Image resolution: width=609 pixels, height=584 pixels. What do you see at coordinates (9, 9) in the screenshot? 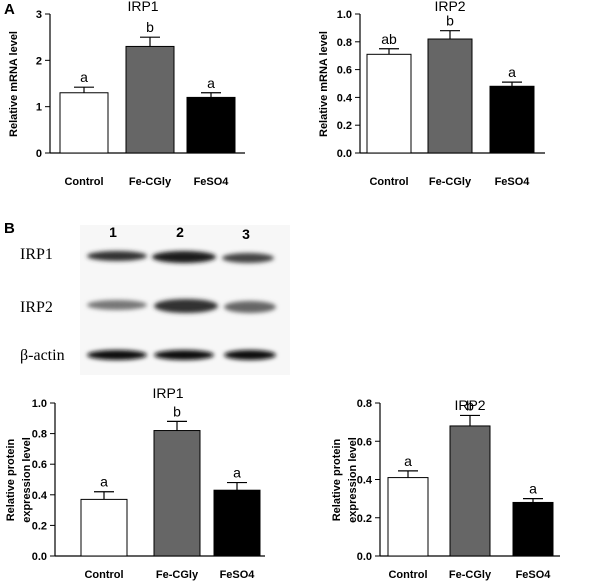
I see `panel-label: A` at bounding box center [9, 9].